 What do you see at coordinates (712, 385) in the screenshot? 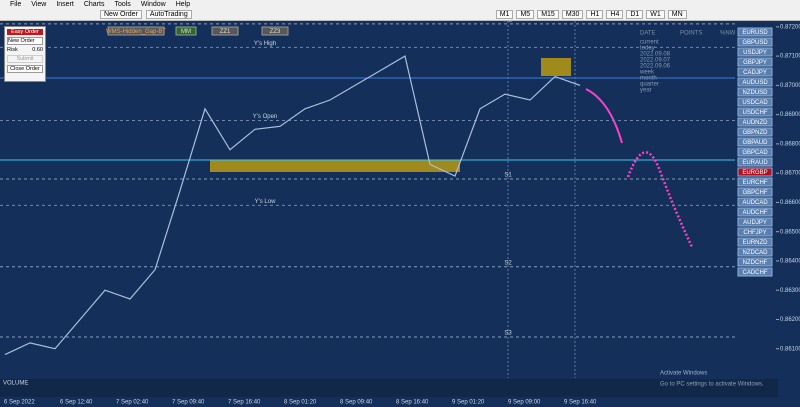
I see `watermark-subtitle: Go to PC settings to activate Windows.` at bounding box center [712, 385].